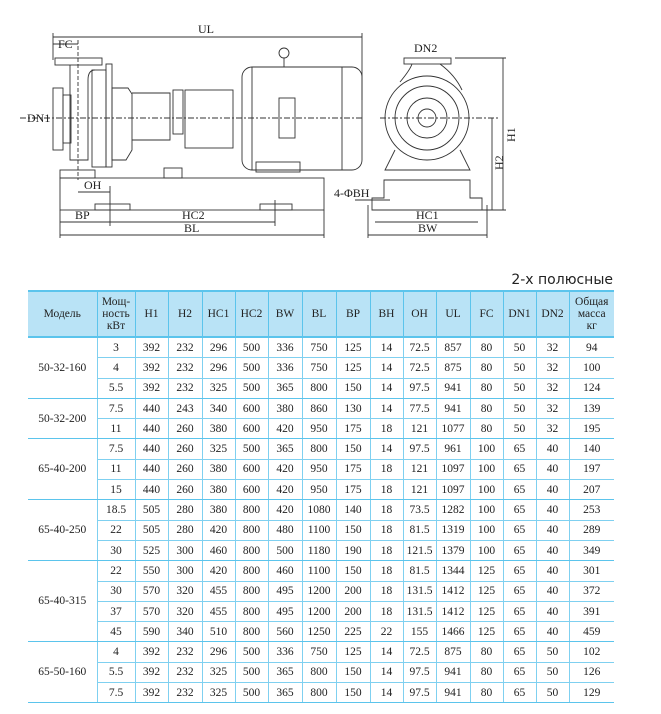 The height and width of the screenshot is (714, 661). Describe the element at coordinates (218, 314) in the screenshot. I see `column-header: HC1` at that location.